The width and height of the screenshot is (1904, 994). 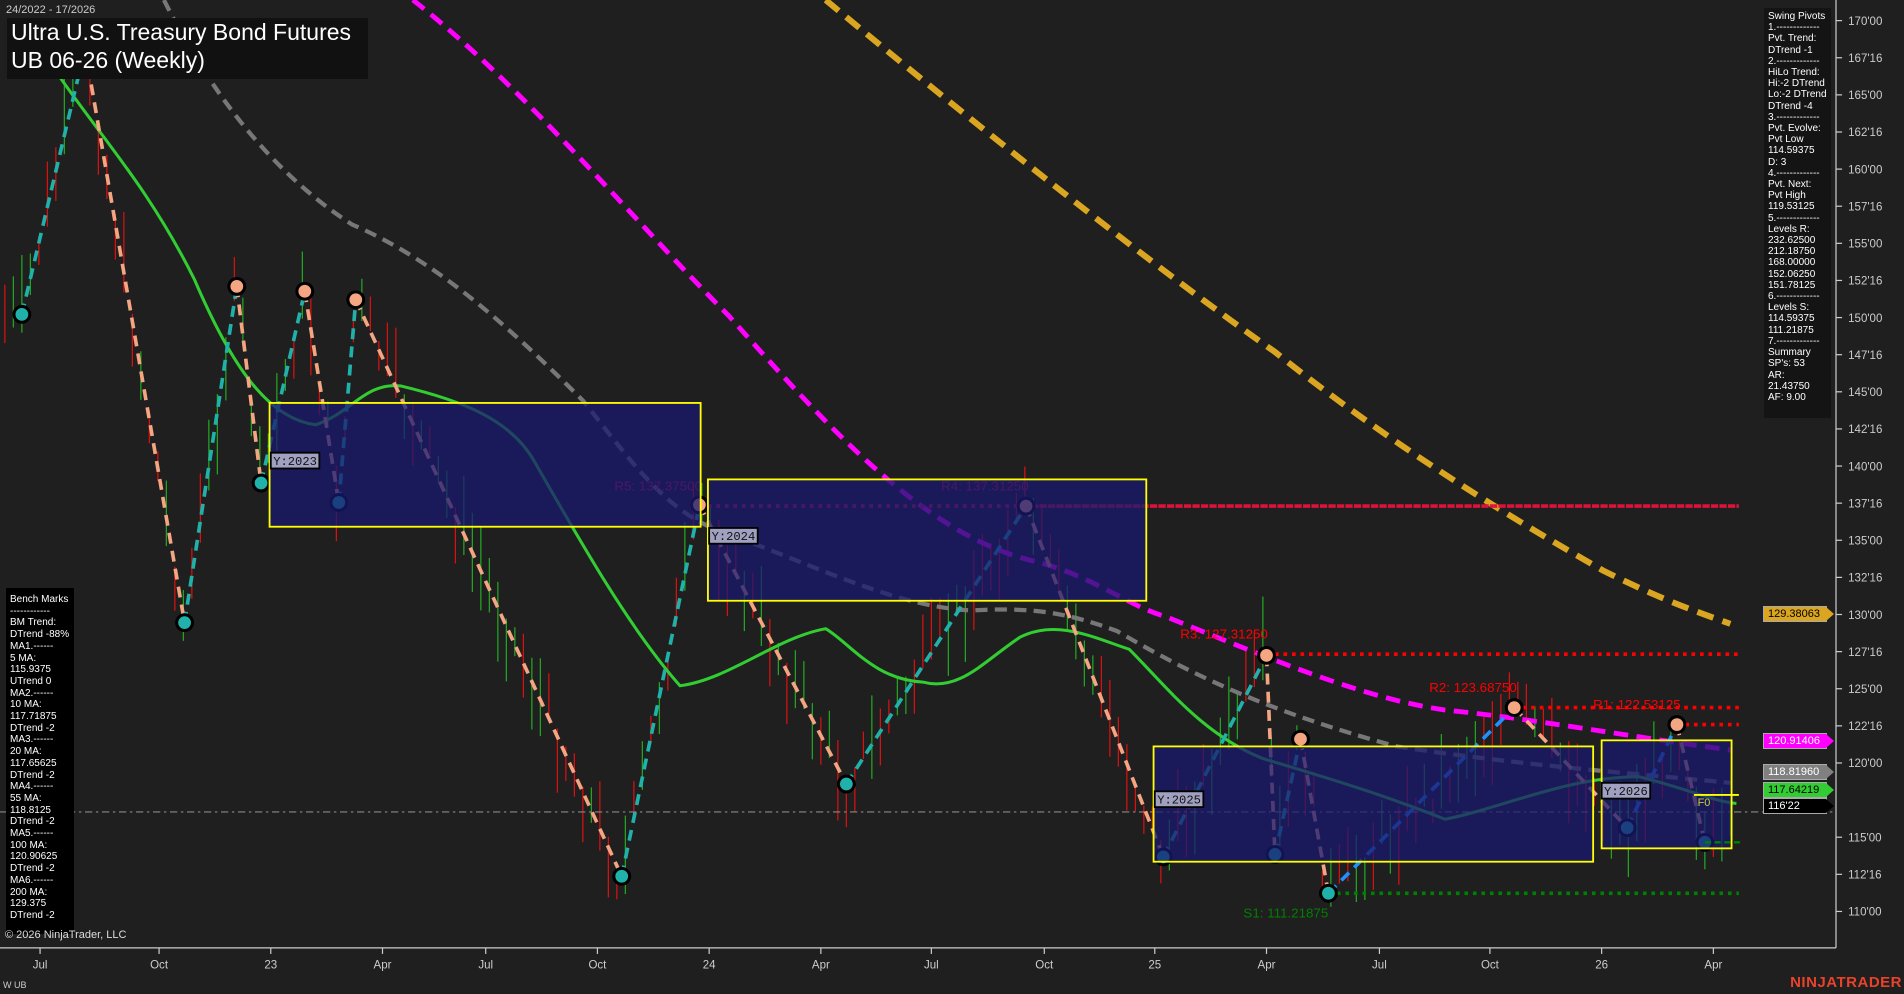 I want to click on price-tick-label: 140'00, so click(x=1865, y=467).